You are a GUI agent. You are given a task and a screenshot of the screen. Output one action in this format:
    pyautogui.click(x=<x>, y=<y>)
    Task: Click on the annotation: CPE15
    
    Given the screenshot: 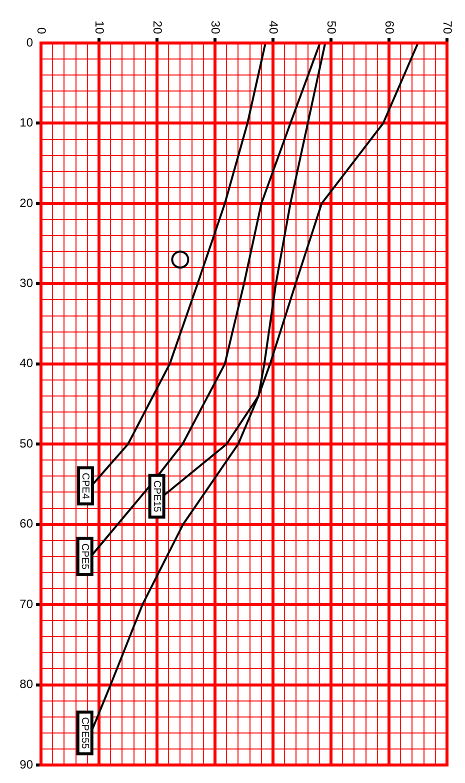 What is the action you would take?
    pyautogui.click(x=156, y=496)
    